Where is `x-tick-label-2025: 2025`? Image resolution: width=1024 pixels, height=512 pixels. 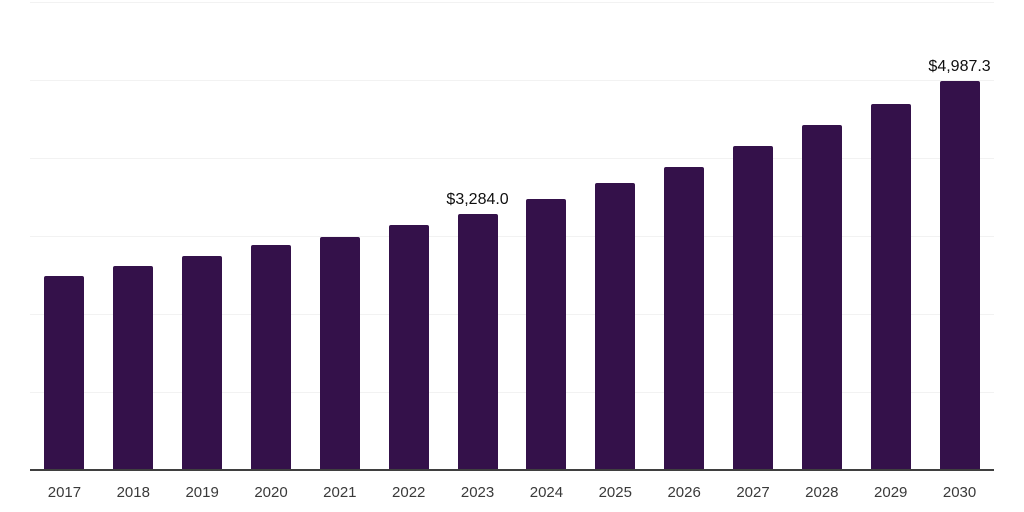
x-tick-label-2025: 2025 is located at coordinates (615, 492).